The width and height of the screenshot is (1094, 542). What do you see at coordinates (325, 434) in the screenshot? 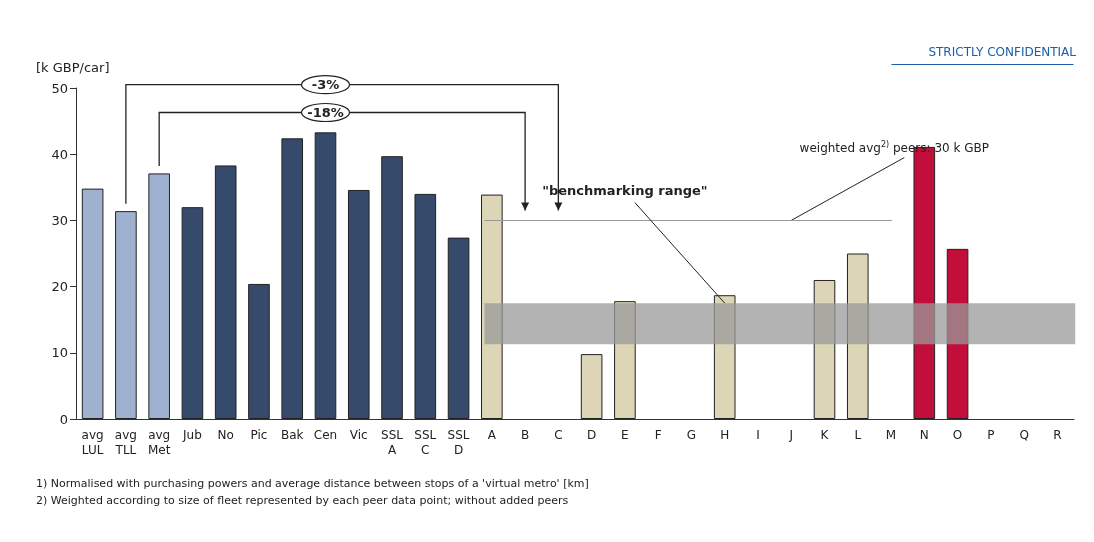
I see `x-tick-label: Cen` at bounding box center [325, 434].